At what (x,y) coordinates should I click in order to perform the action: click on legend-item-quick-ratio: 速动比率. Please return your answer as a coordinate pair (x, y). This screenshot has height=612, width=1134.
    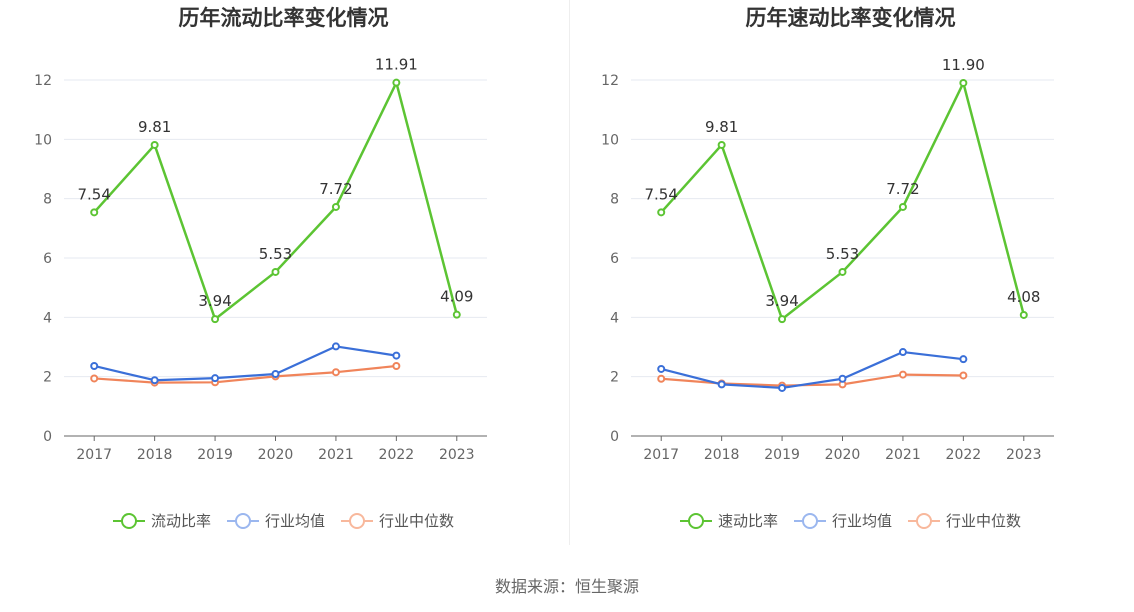
    Looking at the image, I should click on (728, 520).